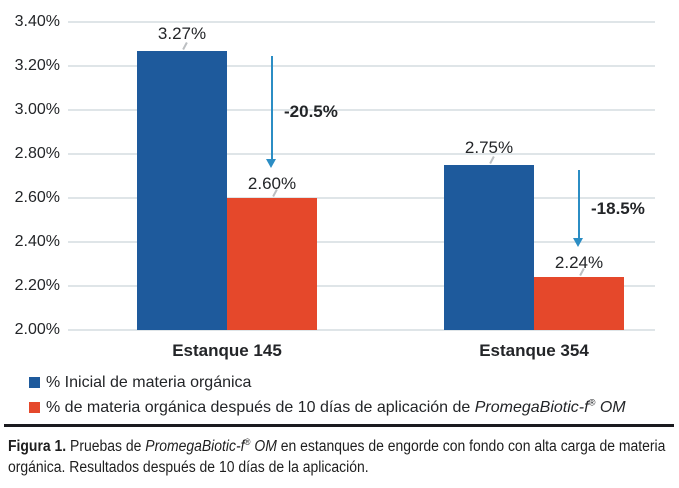 The image size is (679, 488). What do you see at coordinates (489, 147) in the screenshot?
I see `data-label: 2.75%` at bounding box center [489, 147].